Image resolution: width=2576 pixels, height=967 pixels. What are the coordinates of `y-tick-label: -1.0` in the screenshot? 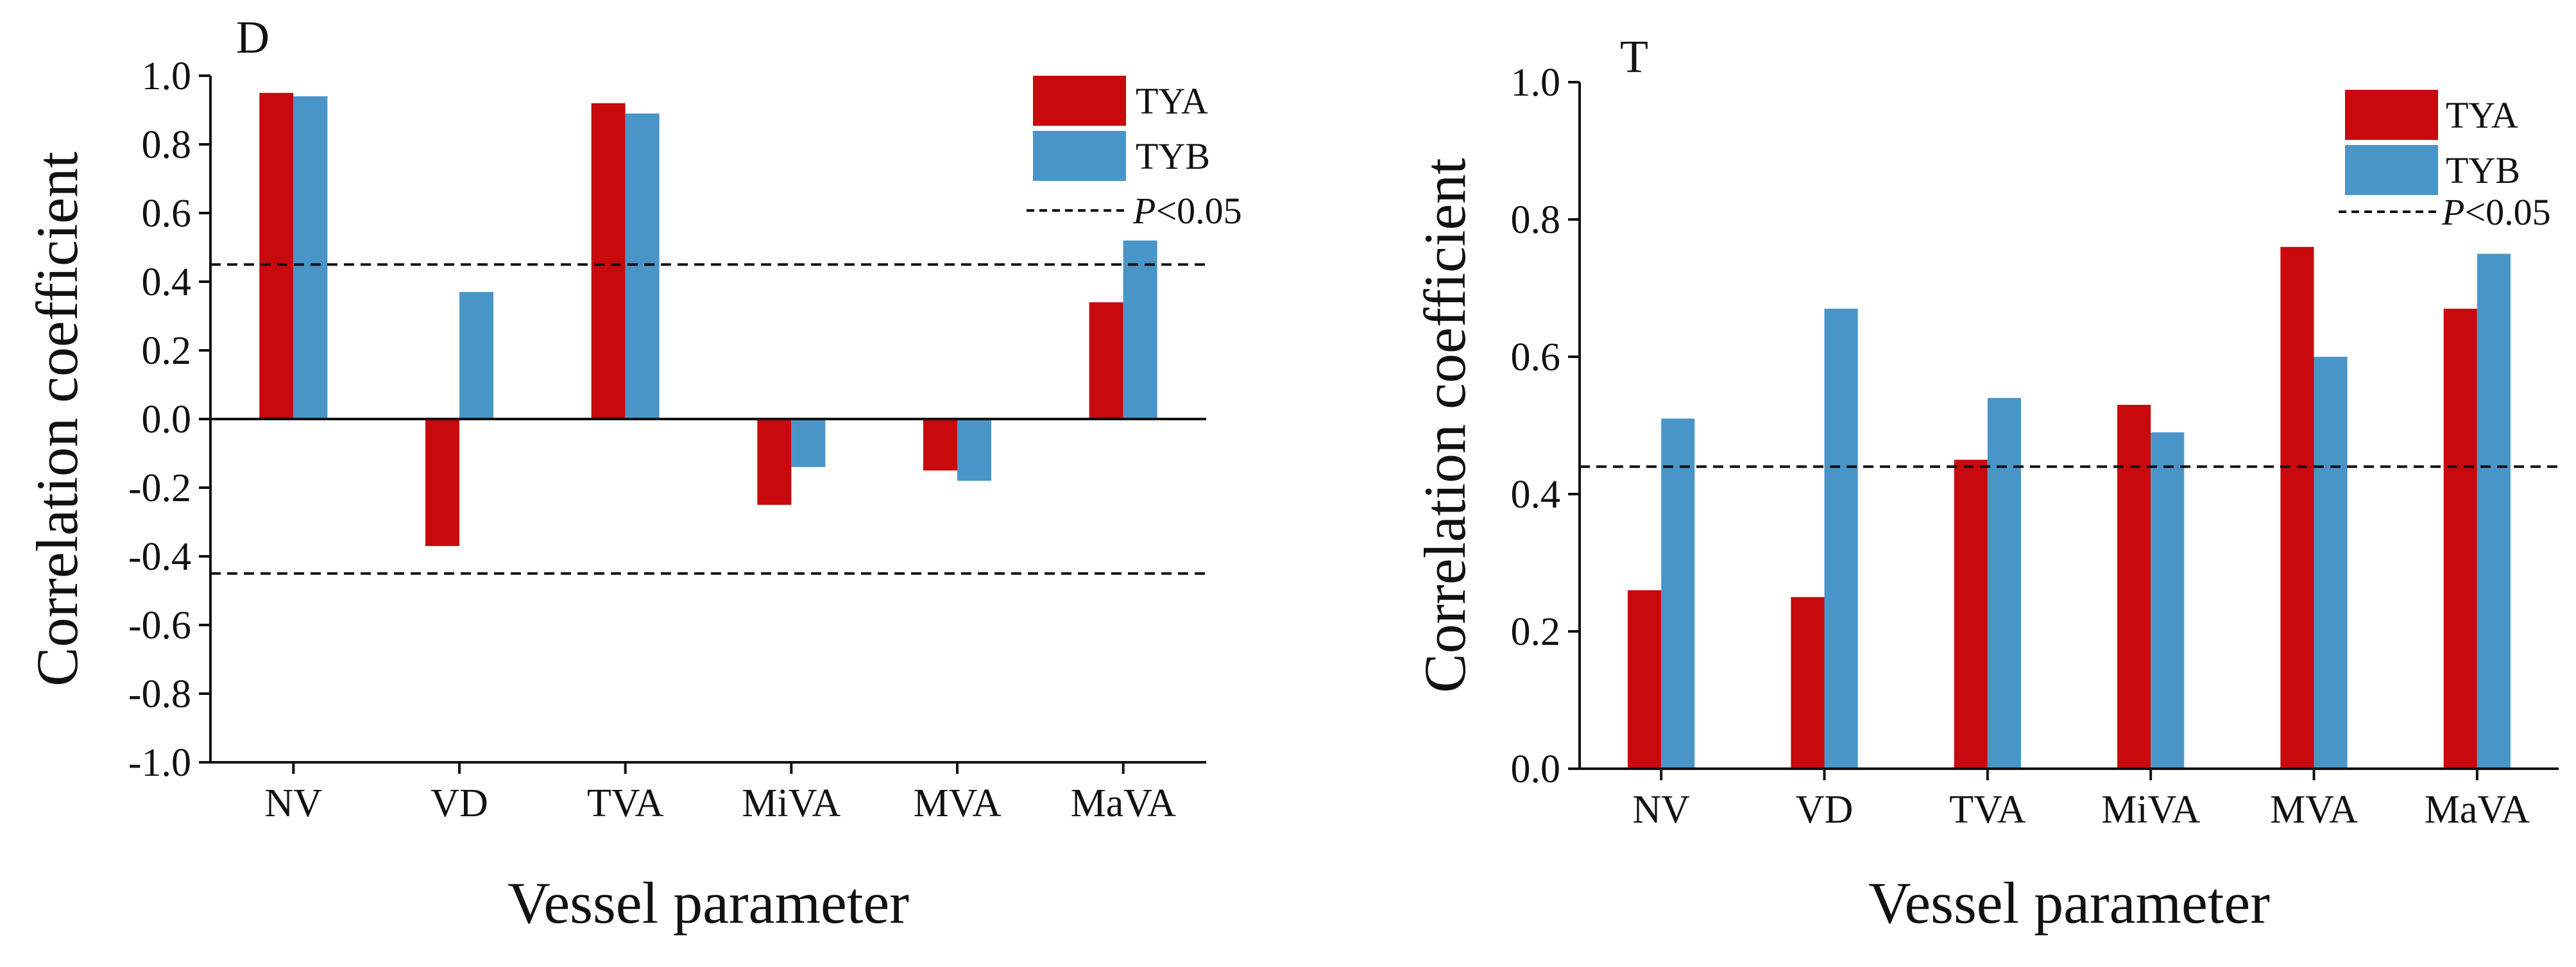 It's located at (159, 763).